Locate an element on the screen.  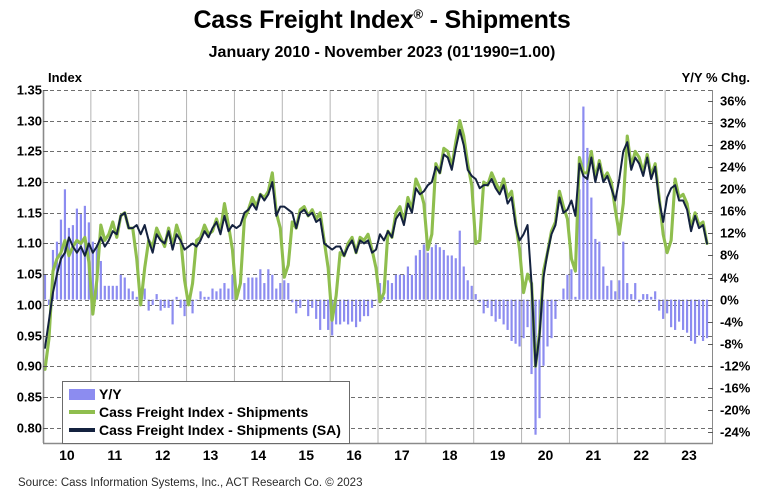
right-axis-tick-label: 24% is located at coordinates (733, 167).